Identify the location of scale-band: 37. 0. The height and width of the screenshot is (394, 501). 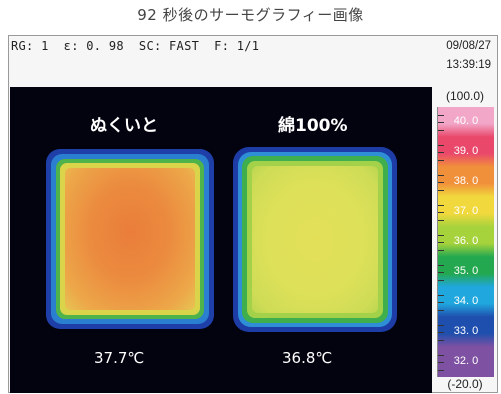
(466, 212).